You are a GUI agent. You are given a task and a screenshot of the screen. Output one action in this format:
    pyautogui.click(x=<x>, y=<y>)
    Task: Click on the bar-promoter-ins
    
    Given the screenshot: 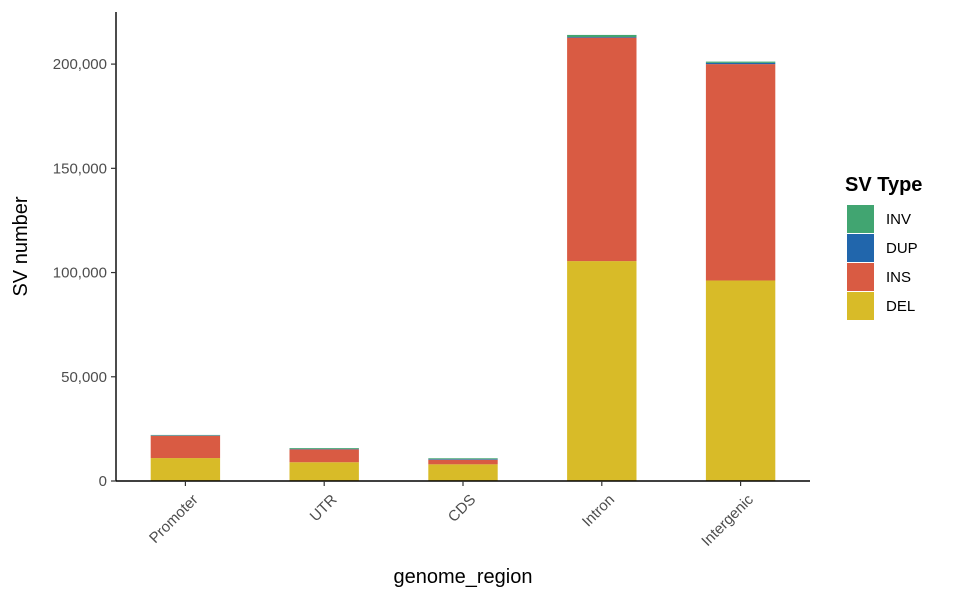 What is the action you would take?
    pyautogui.click(x=185, y=447)
    